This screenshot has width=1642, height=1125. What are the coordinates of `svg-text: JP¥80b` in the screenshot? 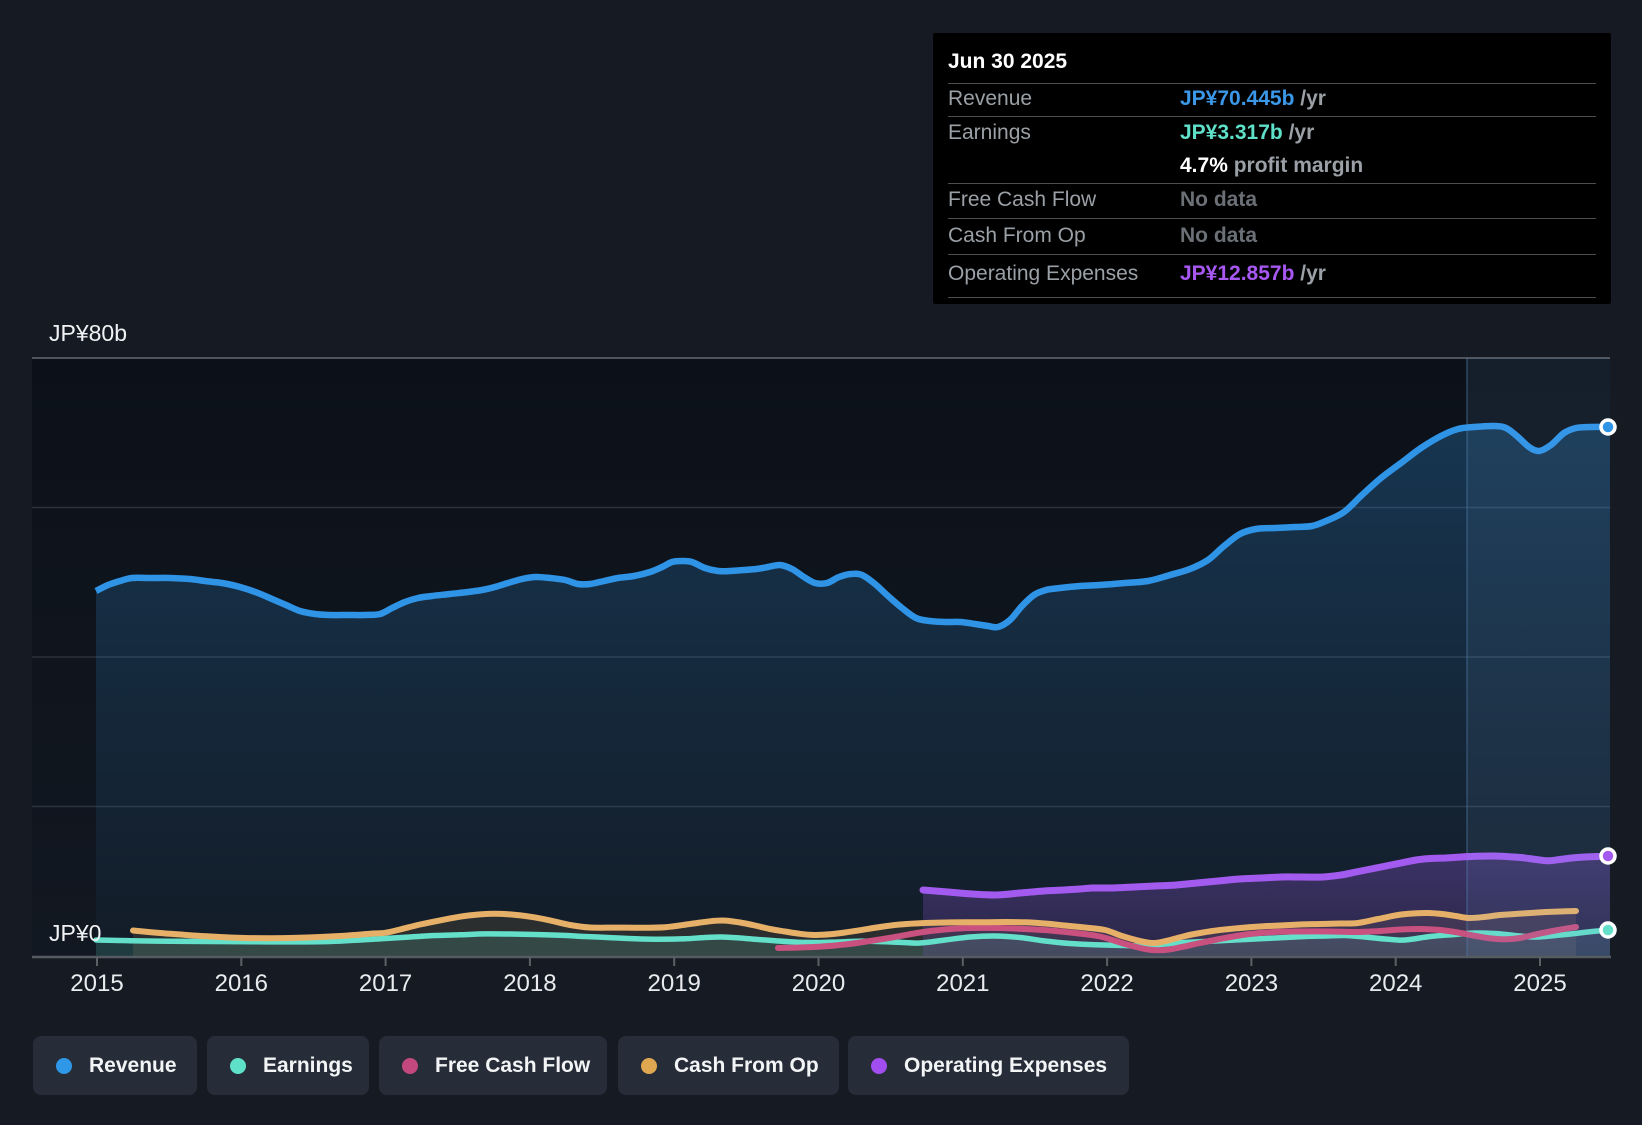 It's located at (88, 333).